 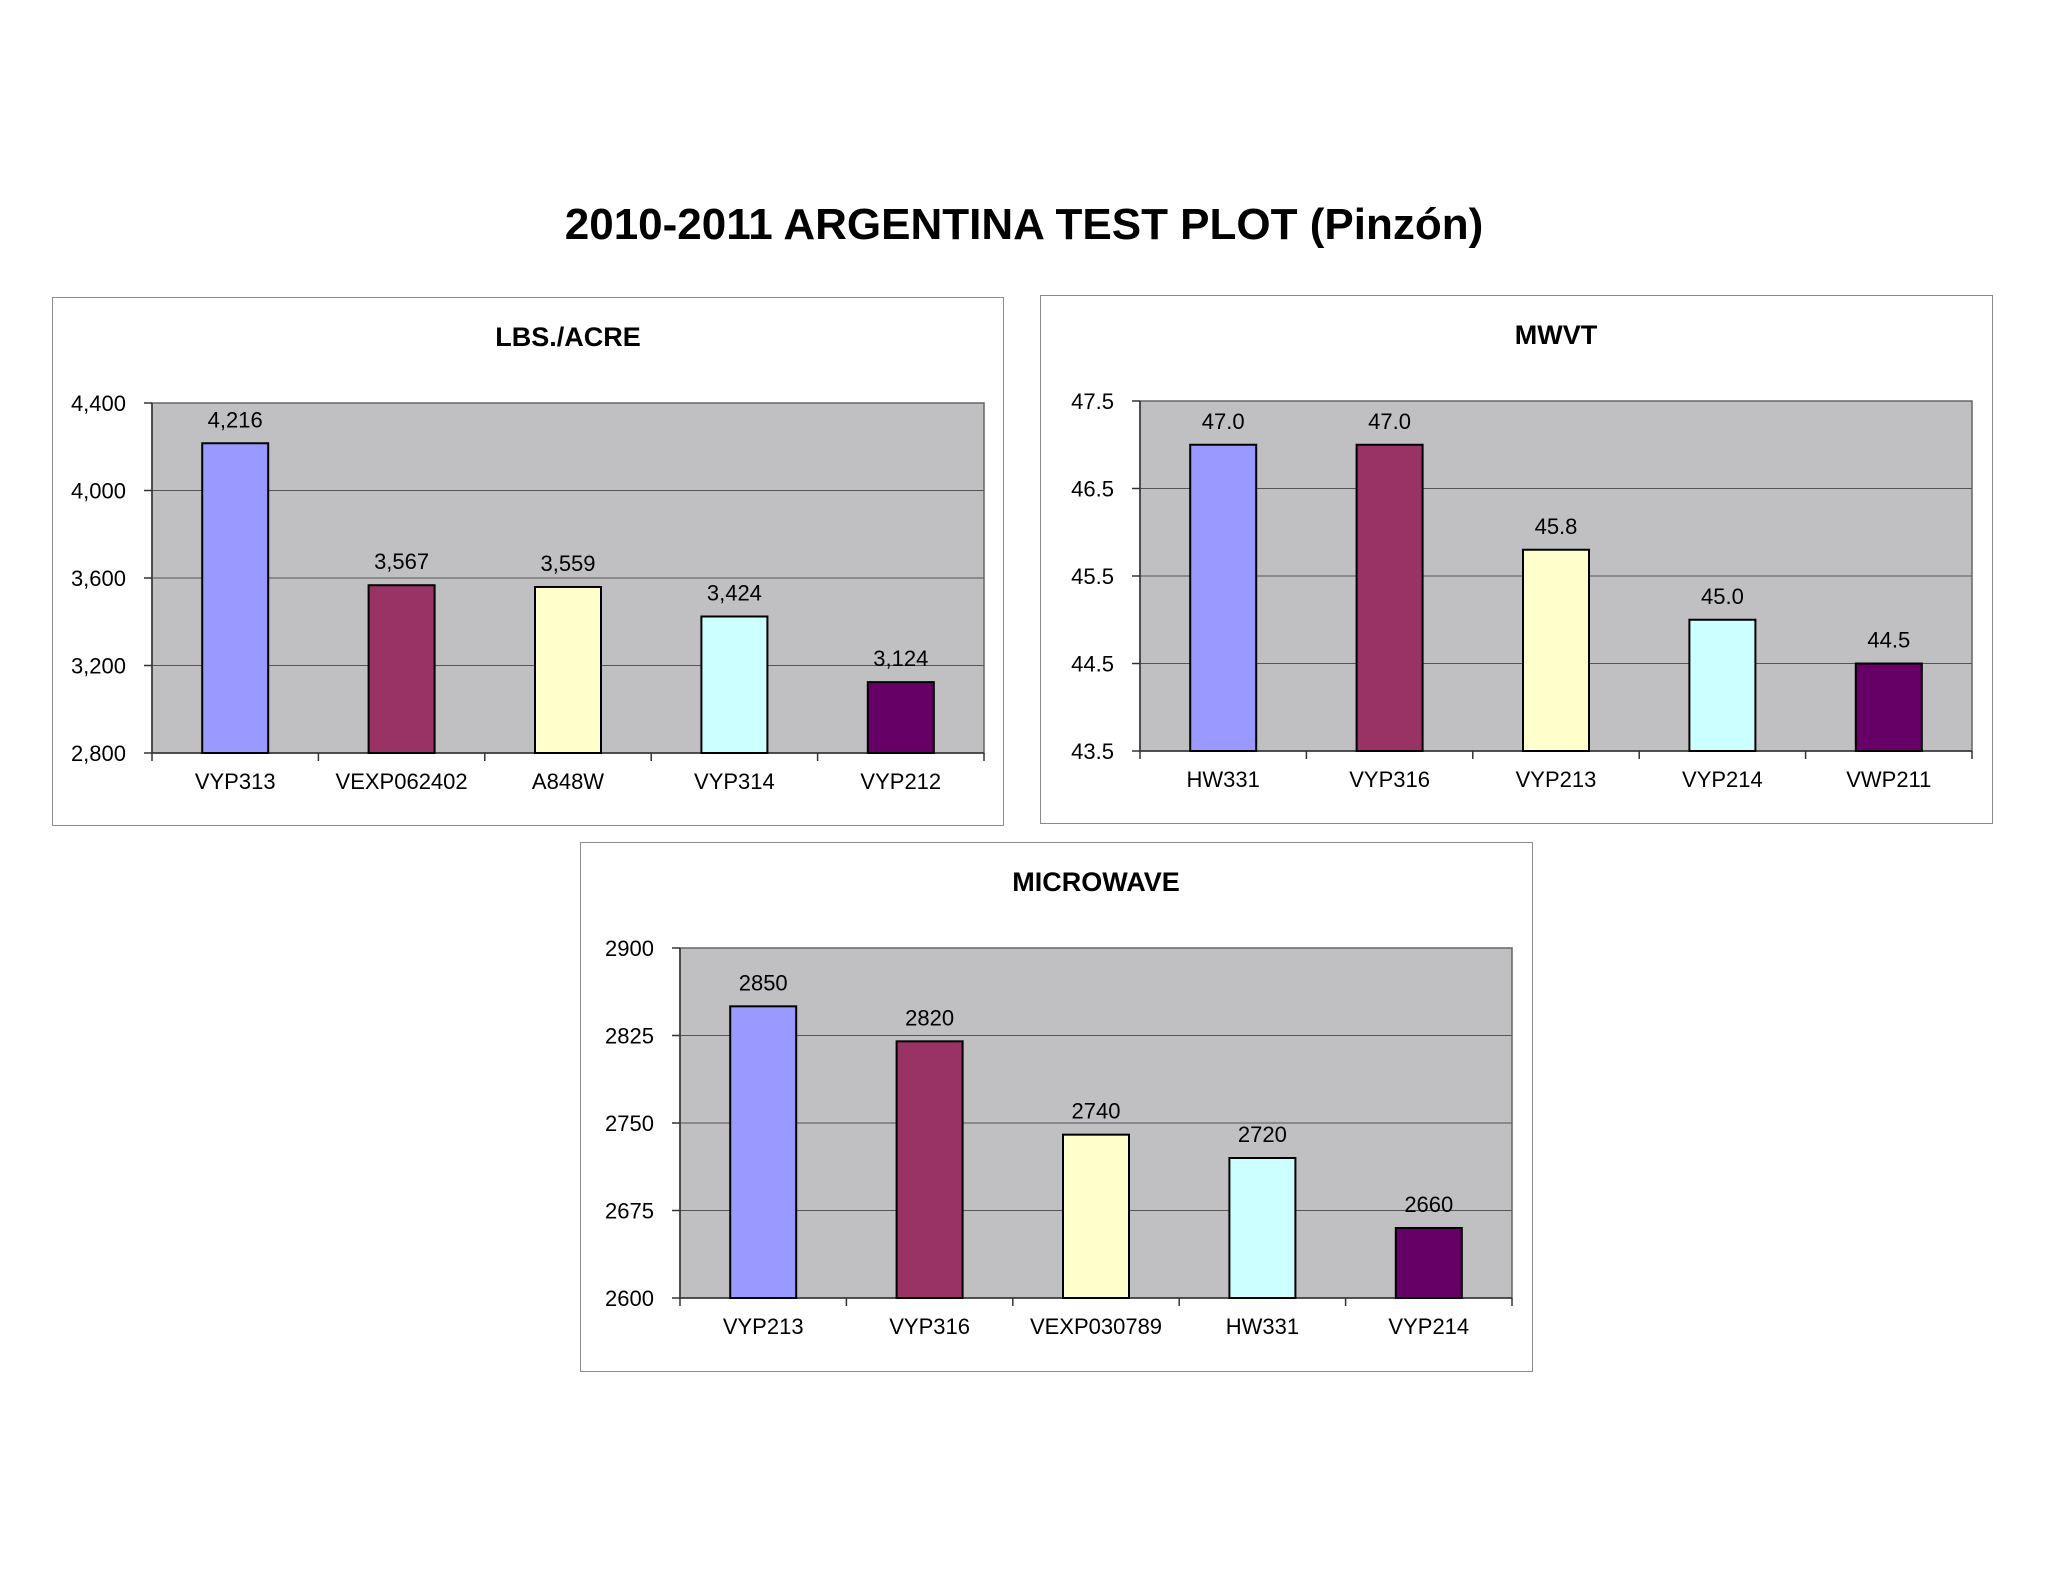 I want to click on data-label: 4,216, so click(x=235, y=419).